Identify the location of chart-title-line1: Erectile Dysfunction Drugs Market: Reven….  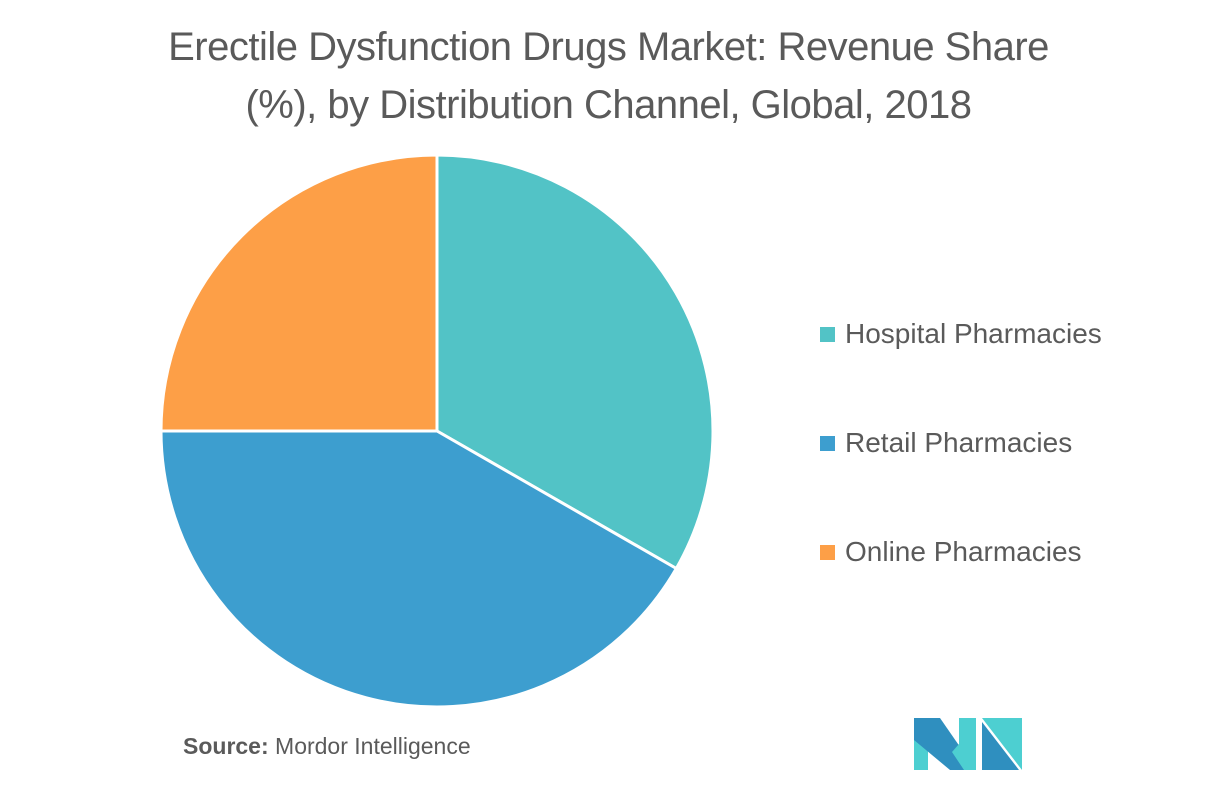
(608, 47).